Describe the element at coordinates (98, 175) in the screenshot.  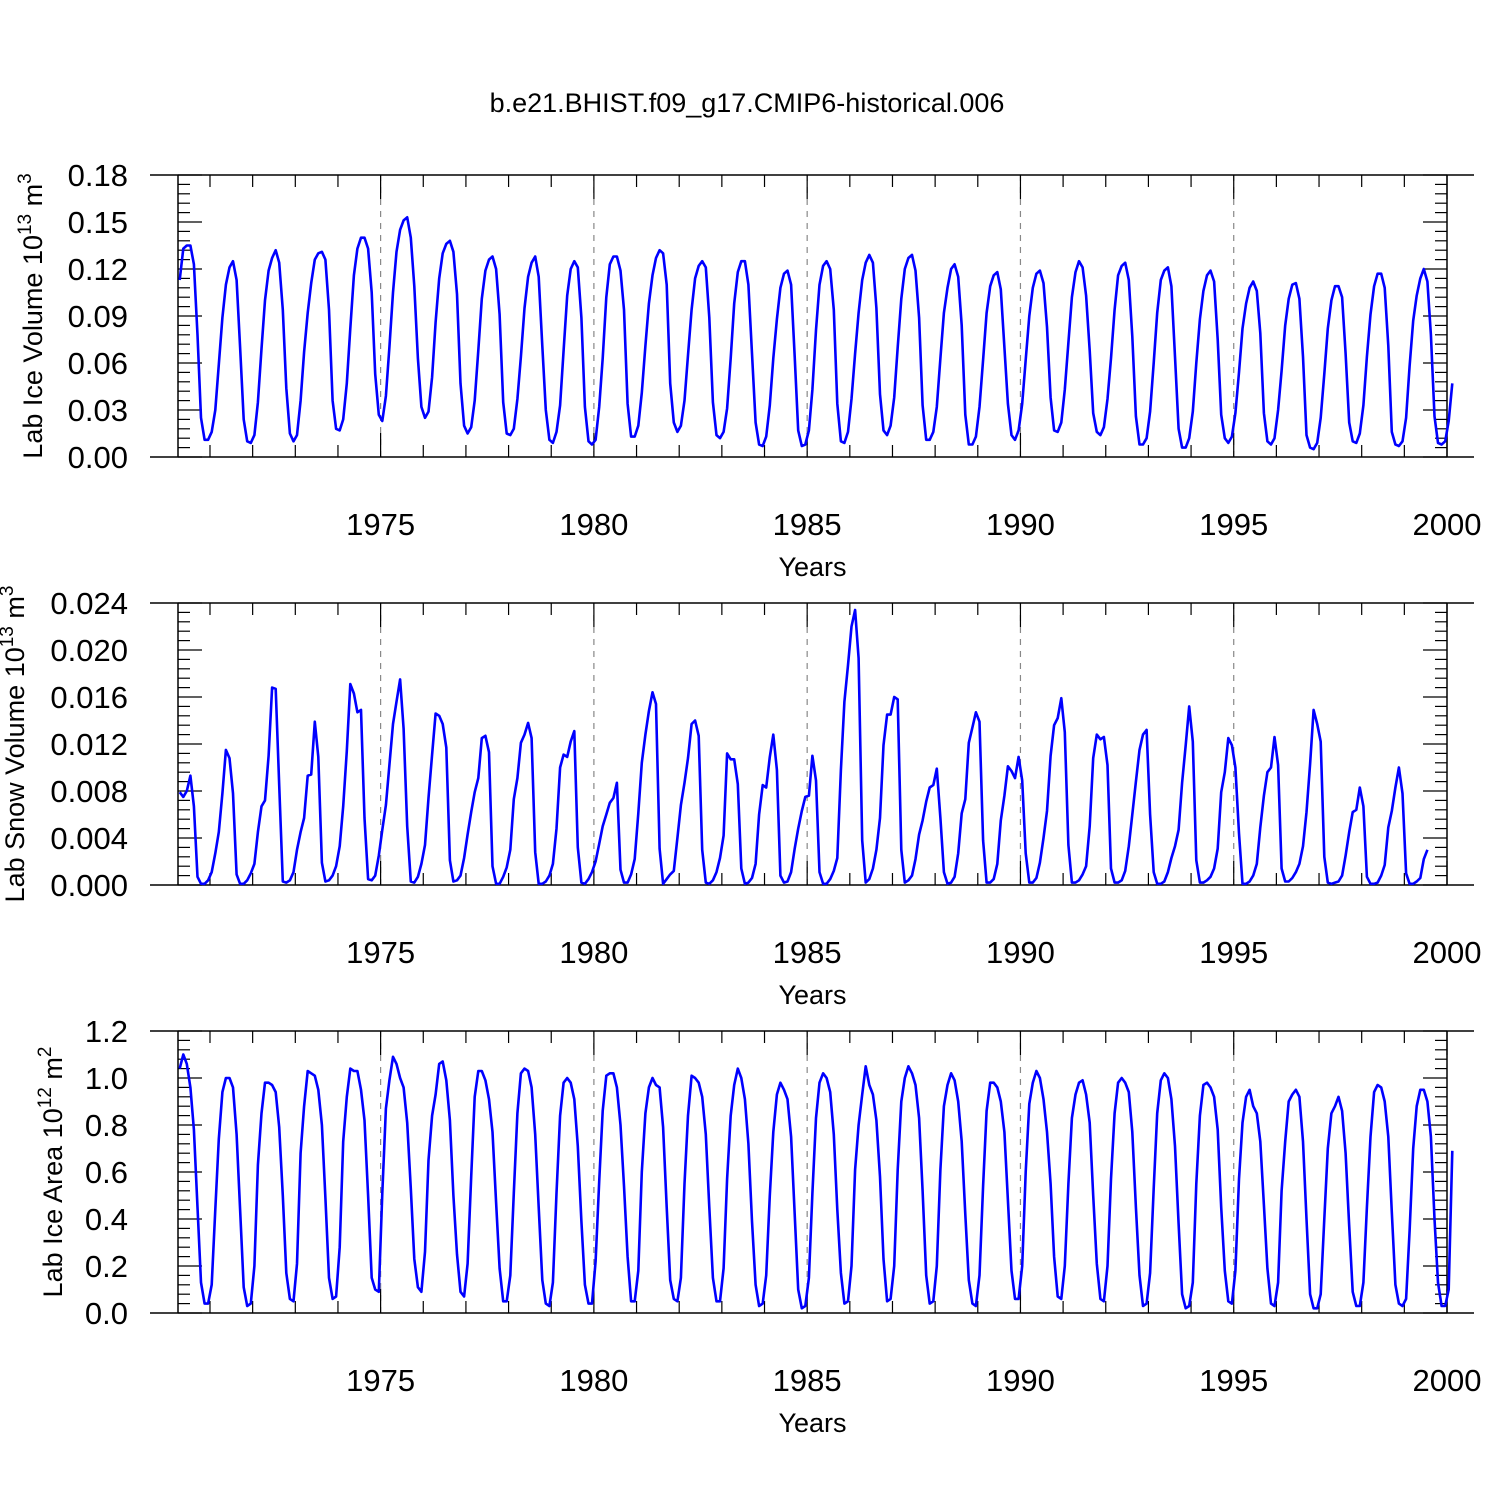
I see `ytick-label: 0.18` at that location.